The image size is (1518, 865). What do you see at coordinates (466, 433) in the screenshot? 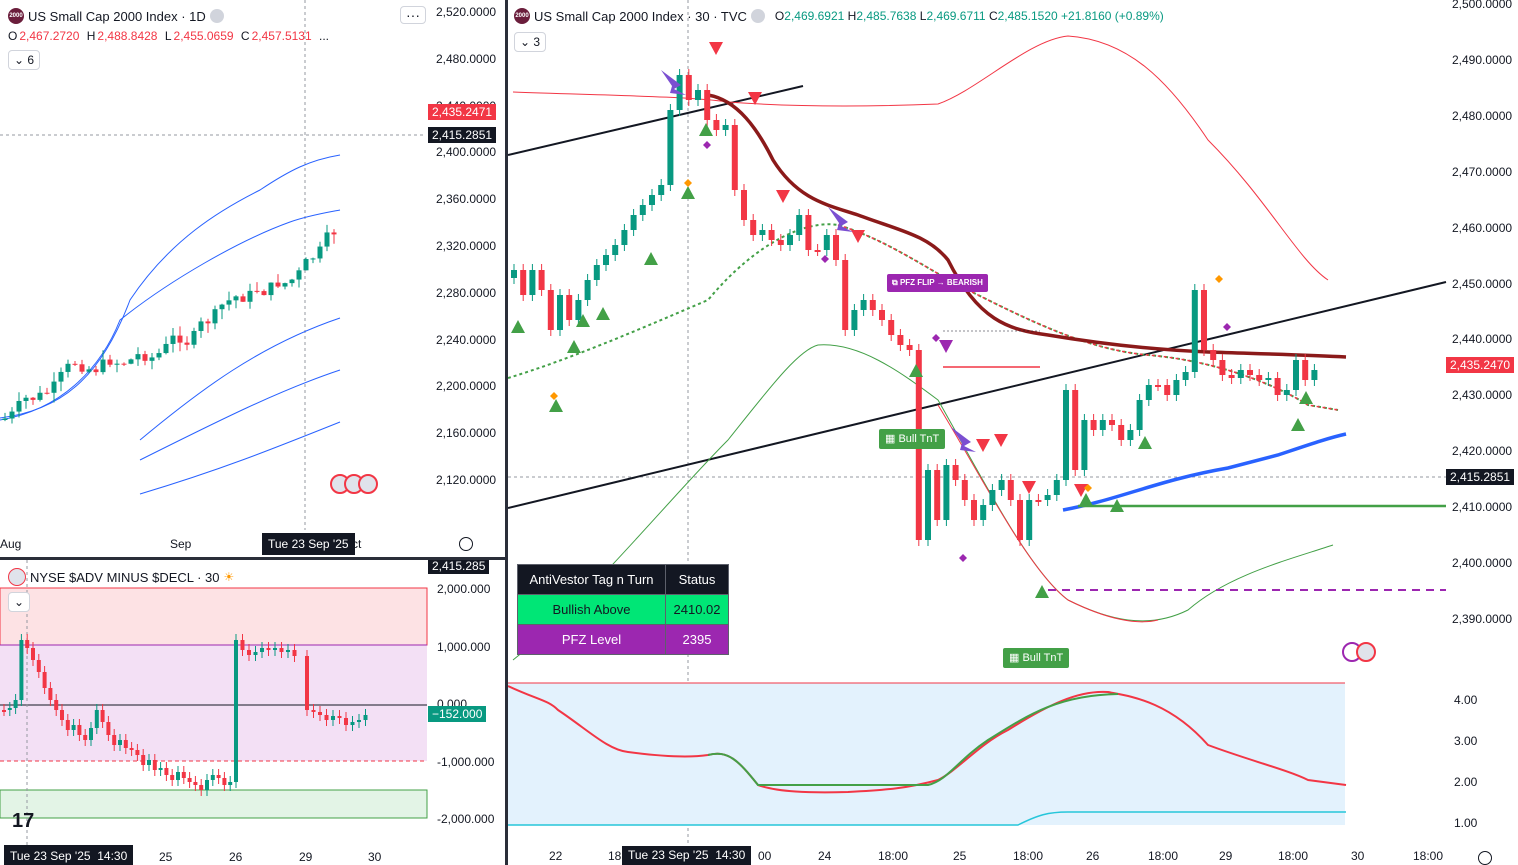
I see `daily-price-tick: 2,160.0000` at bounding box center [466, 433].